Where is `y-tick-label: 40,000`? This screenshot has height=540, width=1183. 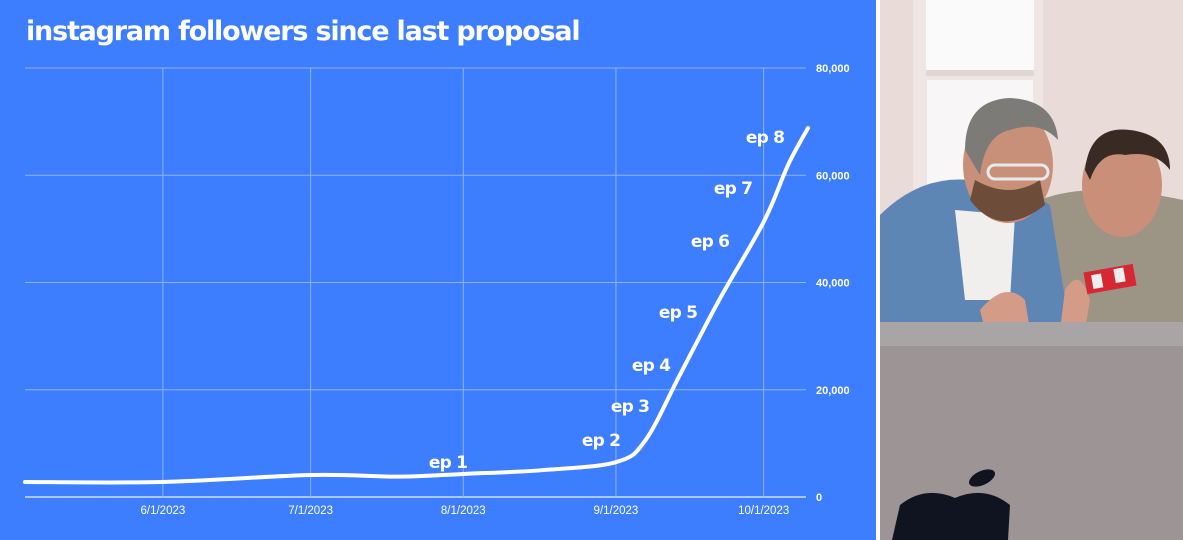 y-tick-label: 40,000 is located at coordinates (833, 284).